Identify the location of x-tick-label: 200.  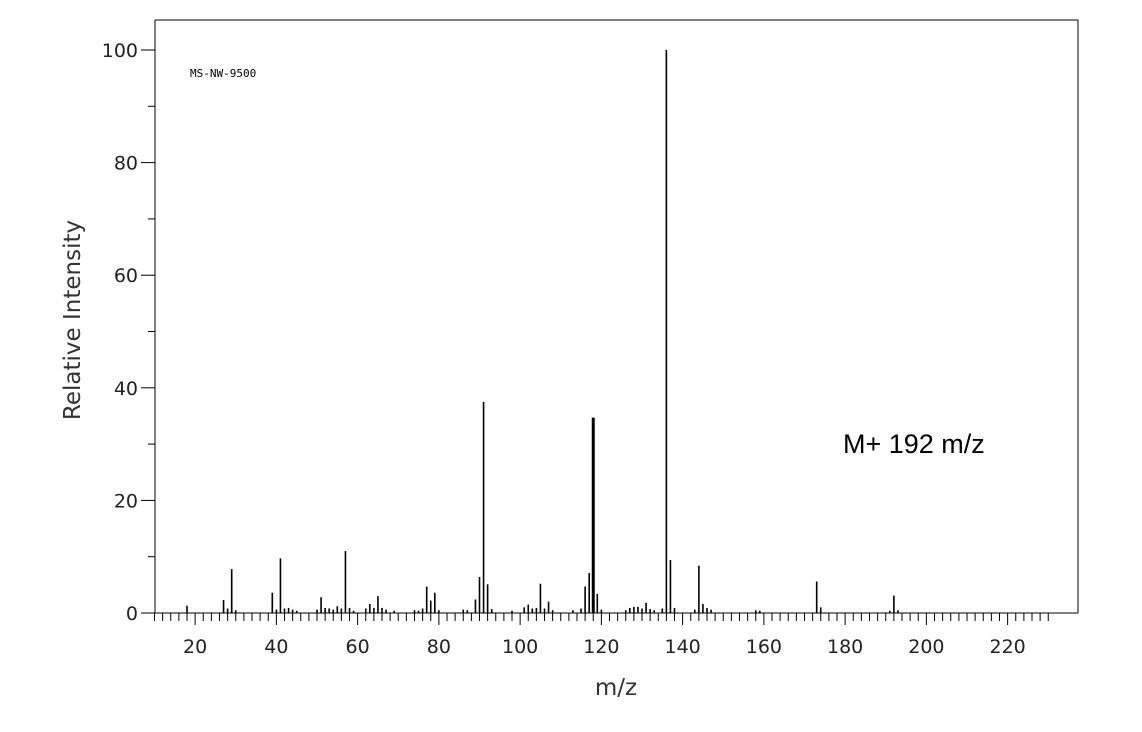
(926, 647).